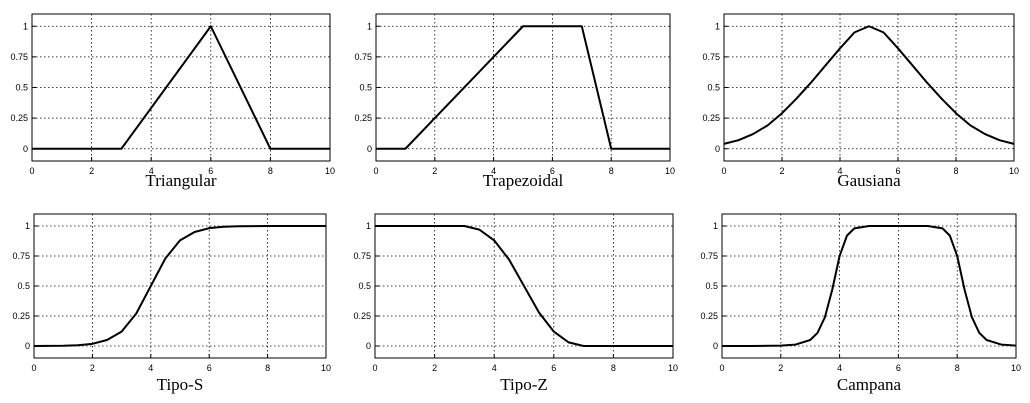  Describe the element at coordinates (523, 180) in the screenshot. I see `chart-title: Trapezoidal` at that location.